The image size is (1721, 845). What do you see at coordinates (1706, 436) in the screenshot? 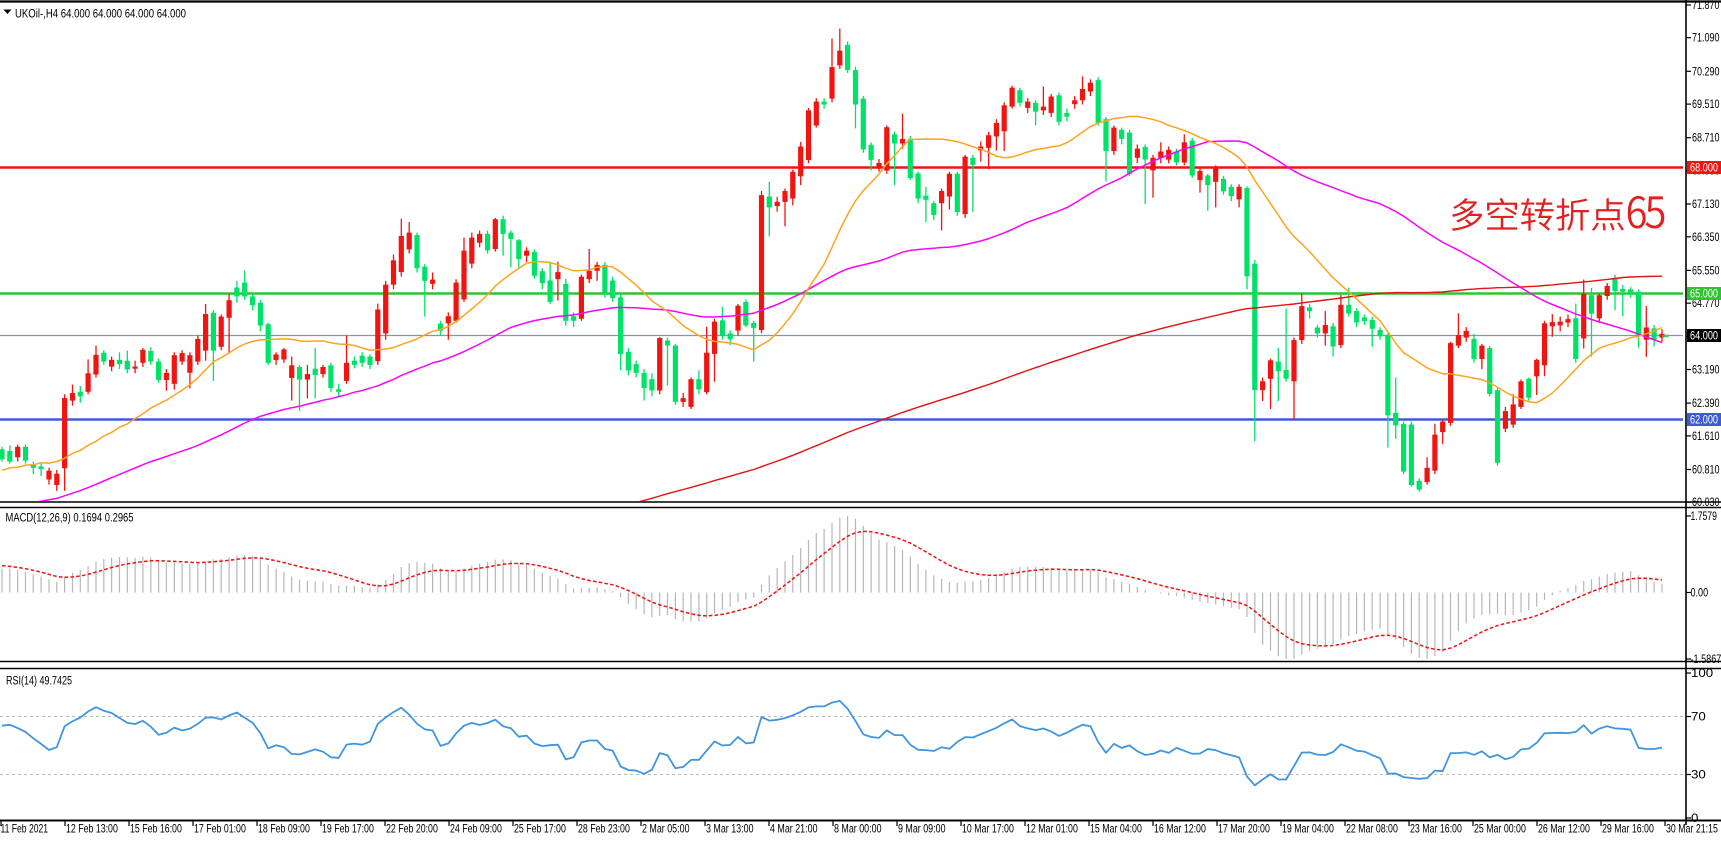
I see `svg-text: 61.610` at bounding box center [1706, 436].